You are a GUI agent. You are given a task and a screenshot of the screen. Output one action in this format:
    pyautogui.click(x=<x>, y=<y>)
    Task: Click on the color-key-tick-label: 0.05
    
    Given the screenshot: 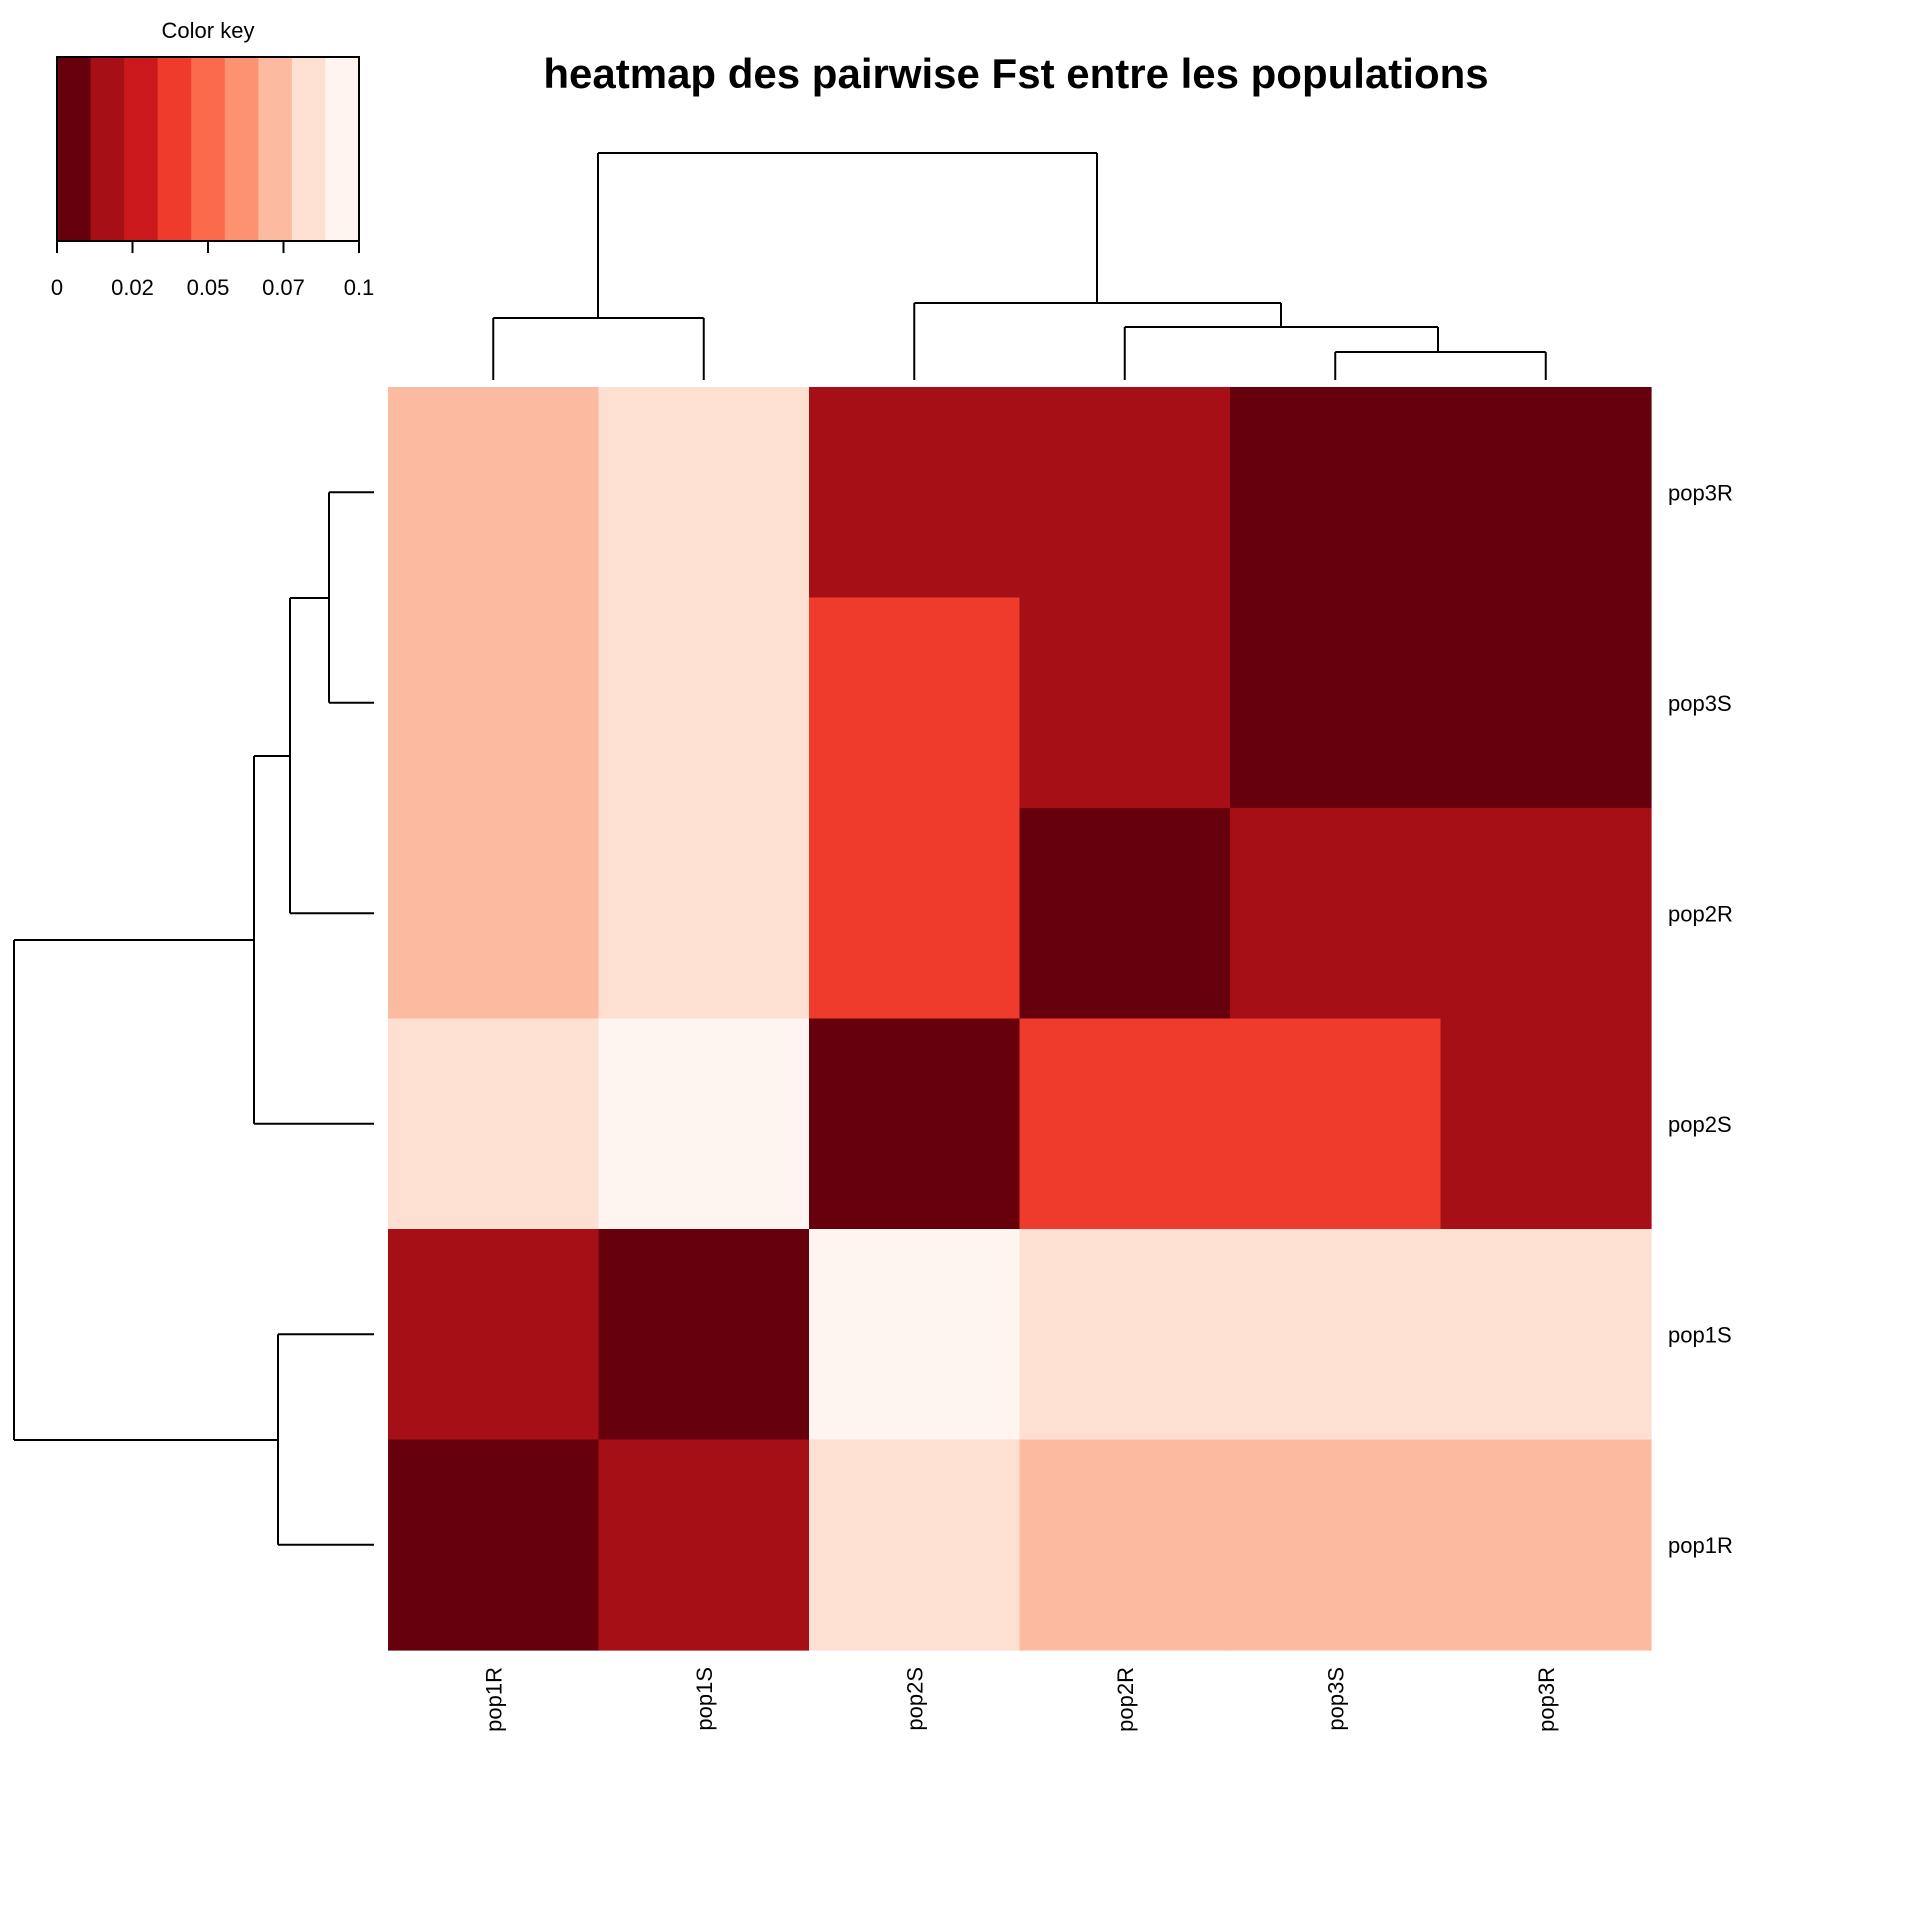 What is the action you would take?
    pyautogui.click(x=208, y=287)
    